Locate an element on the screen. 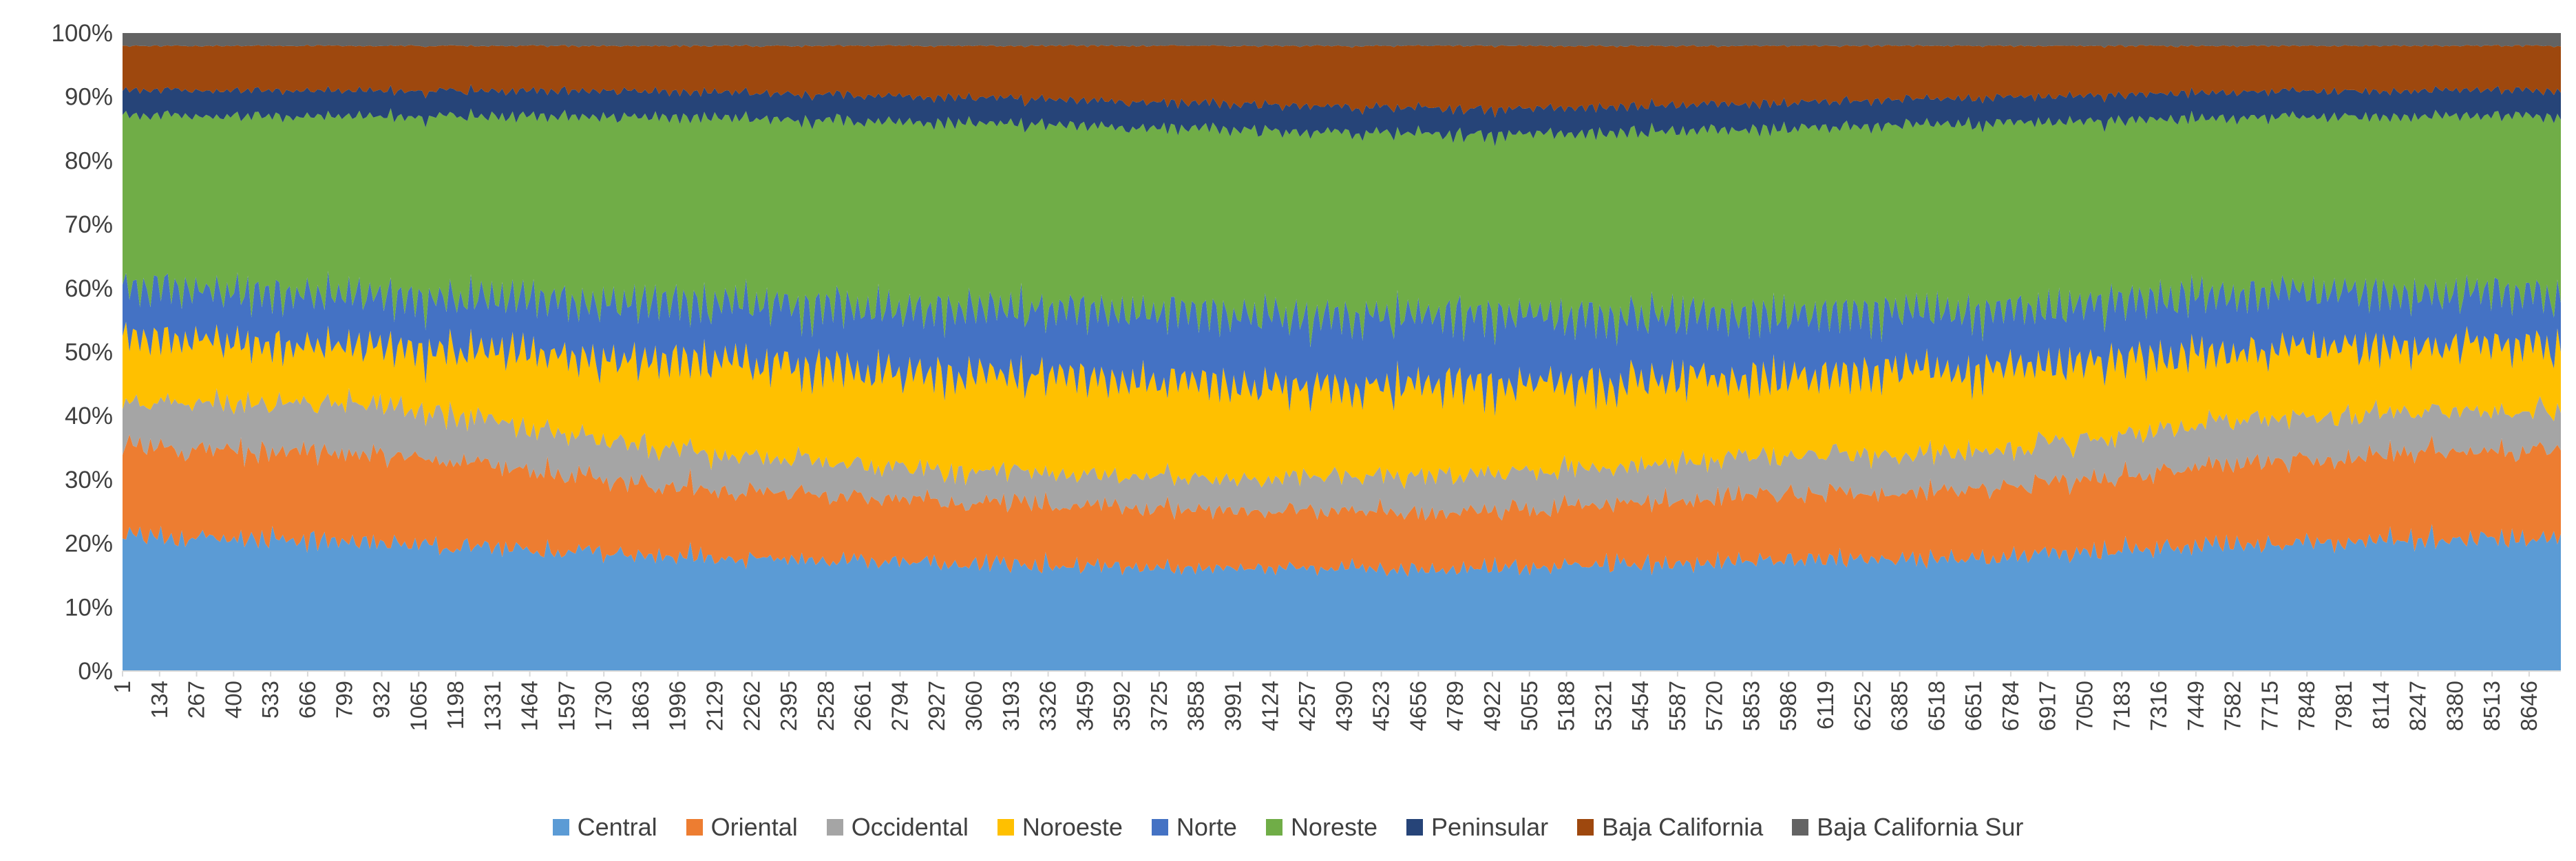  x-tick-label: 267 is located at coordinates (197, 700).